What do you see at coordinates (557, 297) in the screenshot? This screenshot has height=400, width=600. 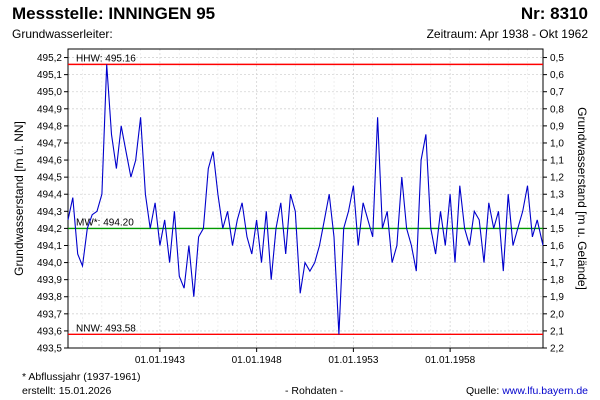 I see `y2-tick-label: 1,9` at bounding box center [557, 297].